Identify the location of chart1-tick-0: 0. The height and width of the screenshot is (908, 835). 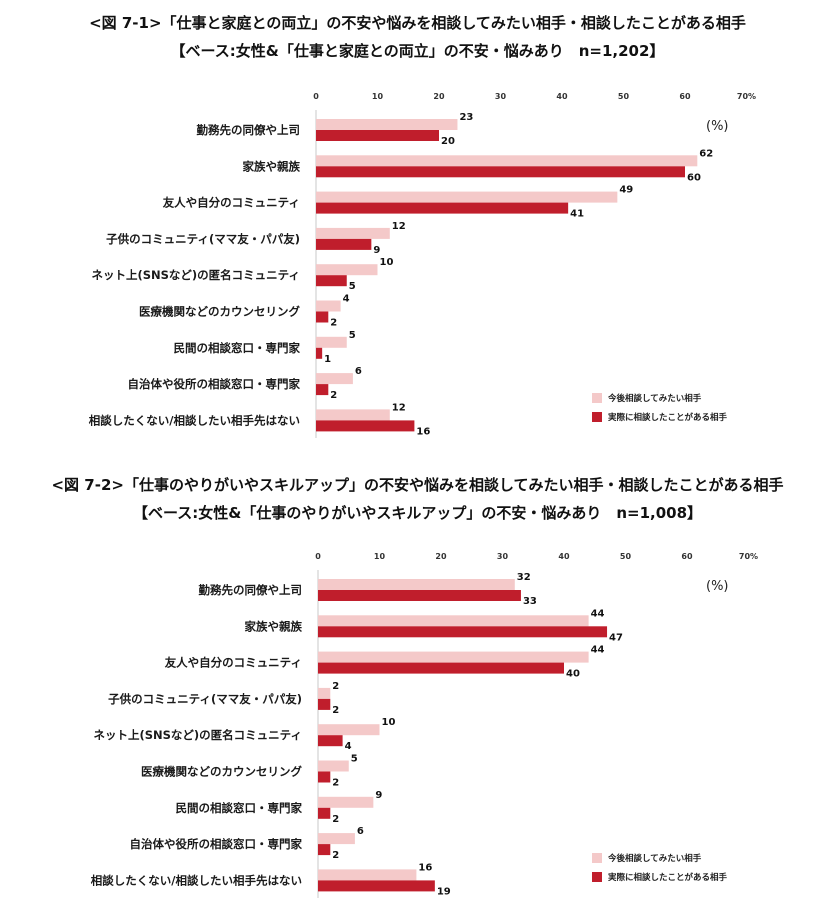
(316, 96).